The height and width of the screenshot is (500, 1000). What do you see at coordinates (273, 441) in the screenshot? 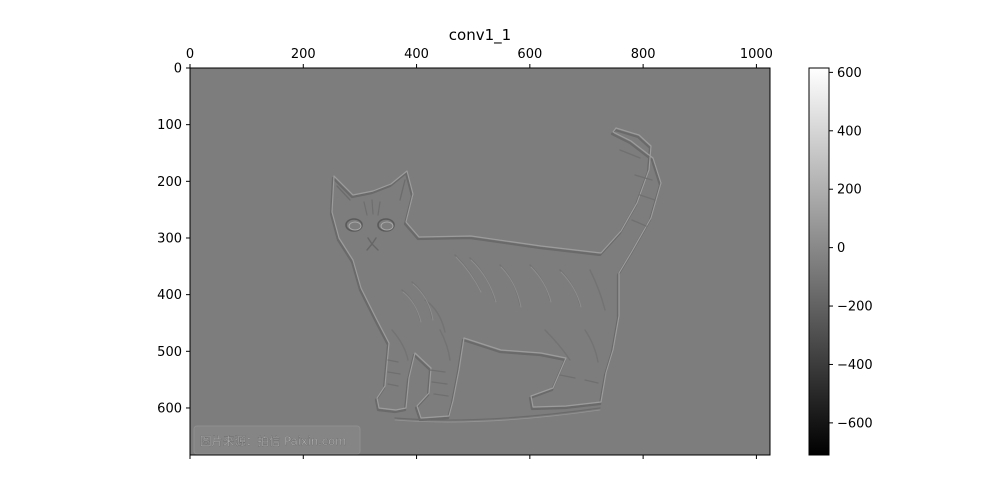
I see `watermark-text: 图片来源：拍信 Paixin.com` at bounding box center [273, 441].